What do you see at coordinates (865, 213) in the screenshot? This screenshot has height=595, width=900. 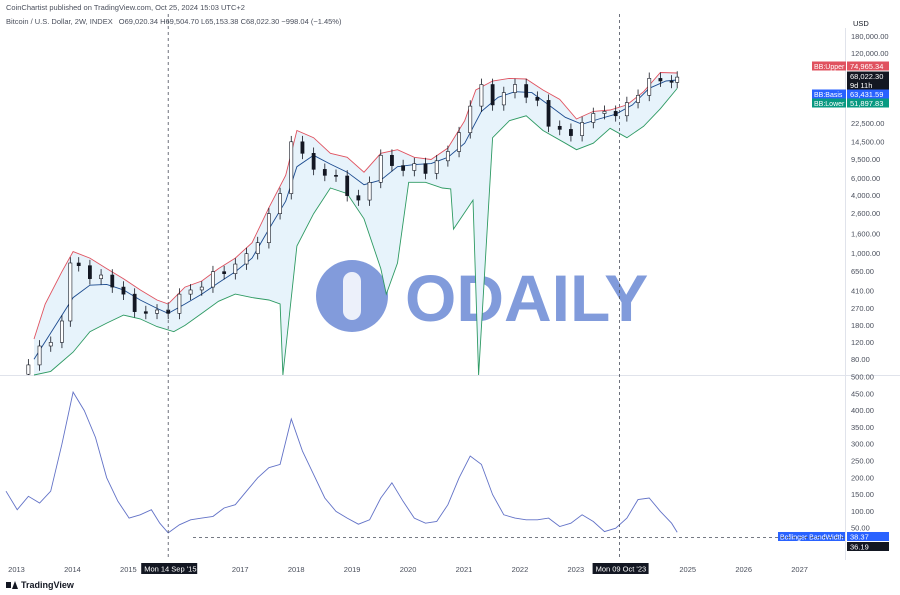 I see `price-tick-label: 2,600.00` at bounding box center [865, 213].